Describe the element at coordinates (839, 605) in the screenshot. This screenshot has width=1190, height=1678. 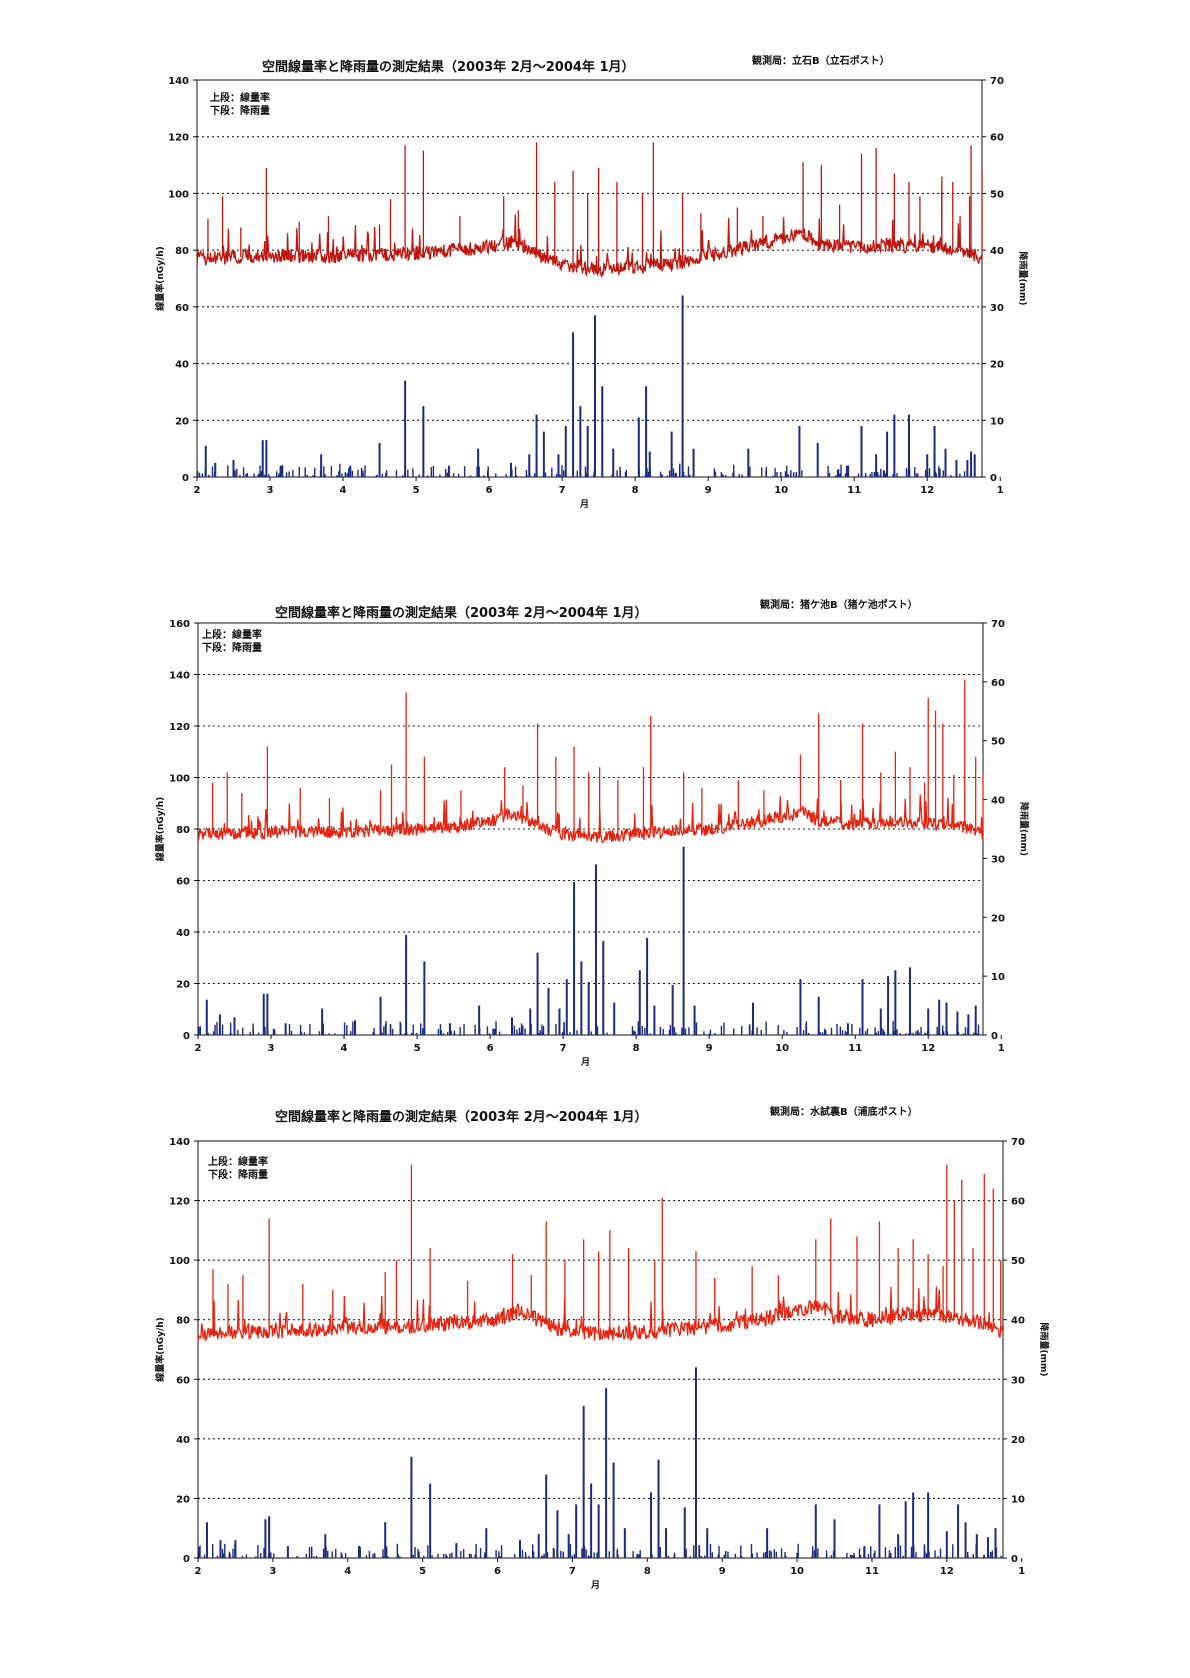
I see `station-label: 観測局：猪ケ池B（猪ケ池ポスト）` at that location.